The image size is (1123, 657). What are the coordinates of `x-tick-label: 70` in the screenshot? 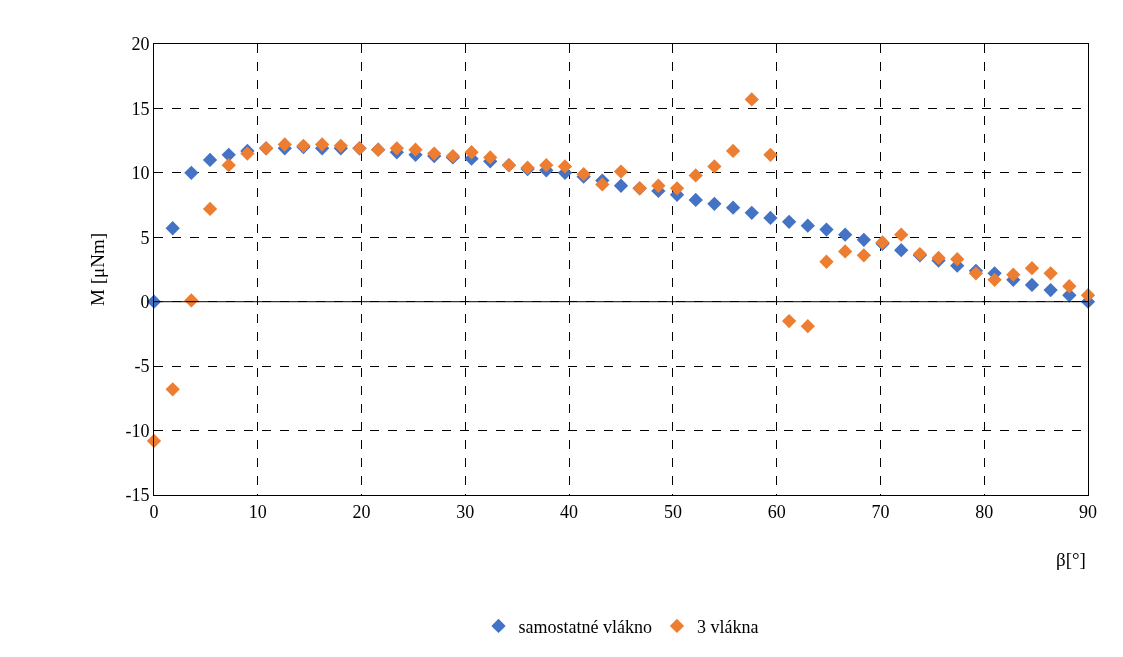 It's located at (880, 511).